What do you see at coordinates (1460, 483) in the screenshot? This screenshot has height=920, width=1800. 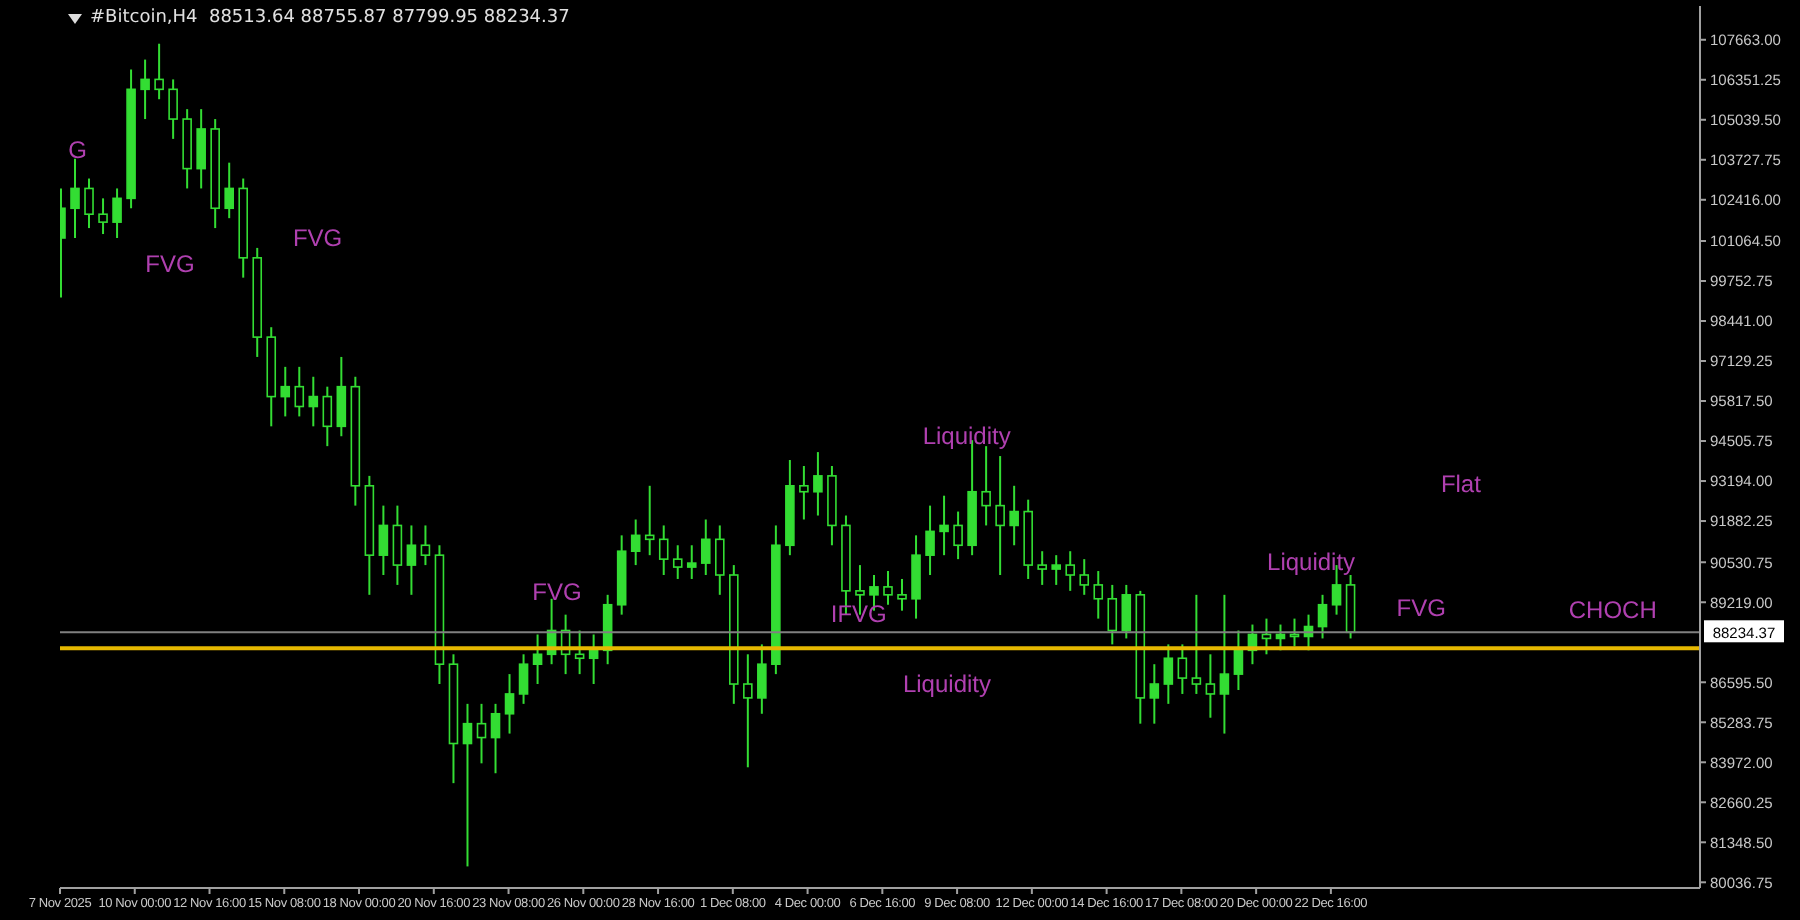 I see `annotation: Flat` at bounding box center [1460, 483].